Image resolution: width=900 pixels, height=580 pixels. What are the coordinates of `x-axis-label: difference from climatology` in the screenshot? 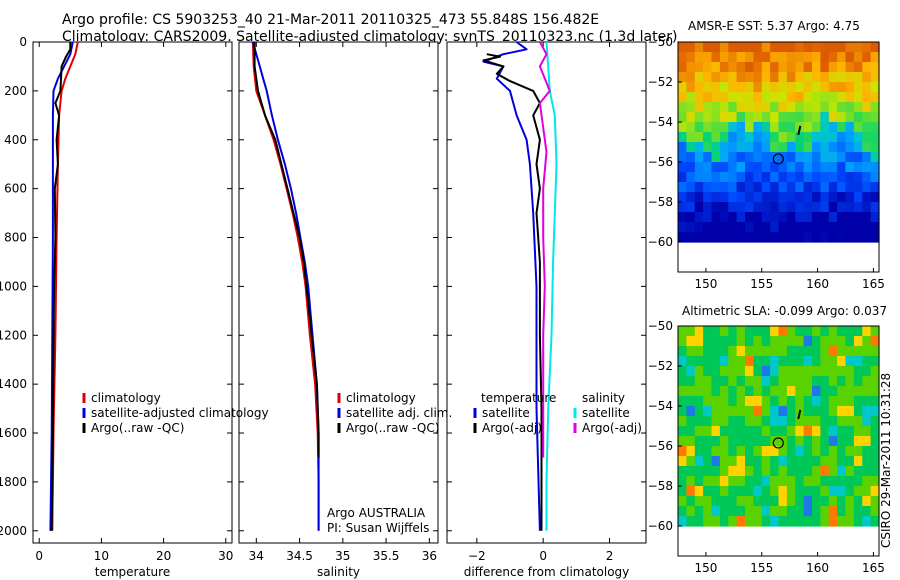 It's located at (547, 572).